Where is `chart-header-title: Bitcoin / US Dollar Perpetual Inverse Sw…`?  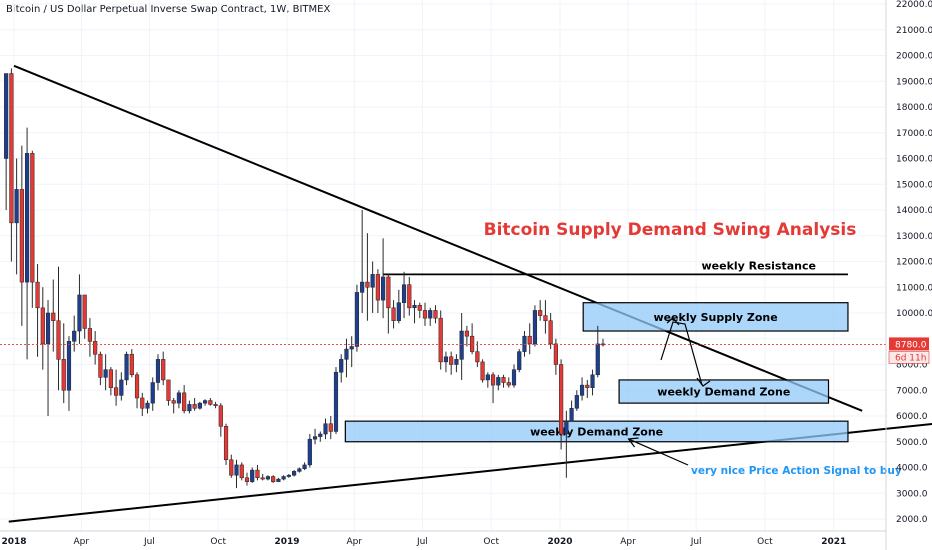
chart-header-title: Bitcoin / US Dollar Perpetual Inverse Sw… is located at coordinates (168, 9).